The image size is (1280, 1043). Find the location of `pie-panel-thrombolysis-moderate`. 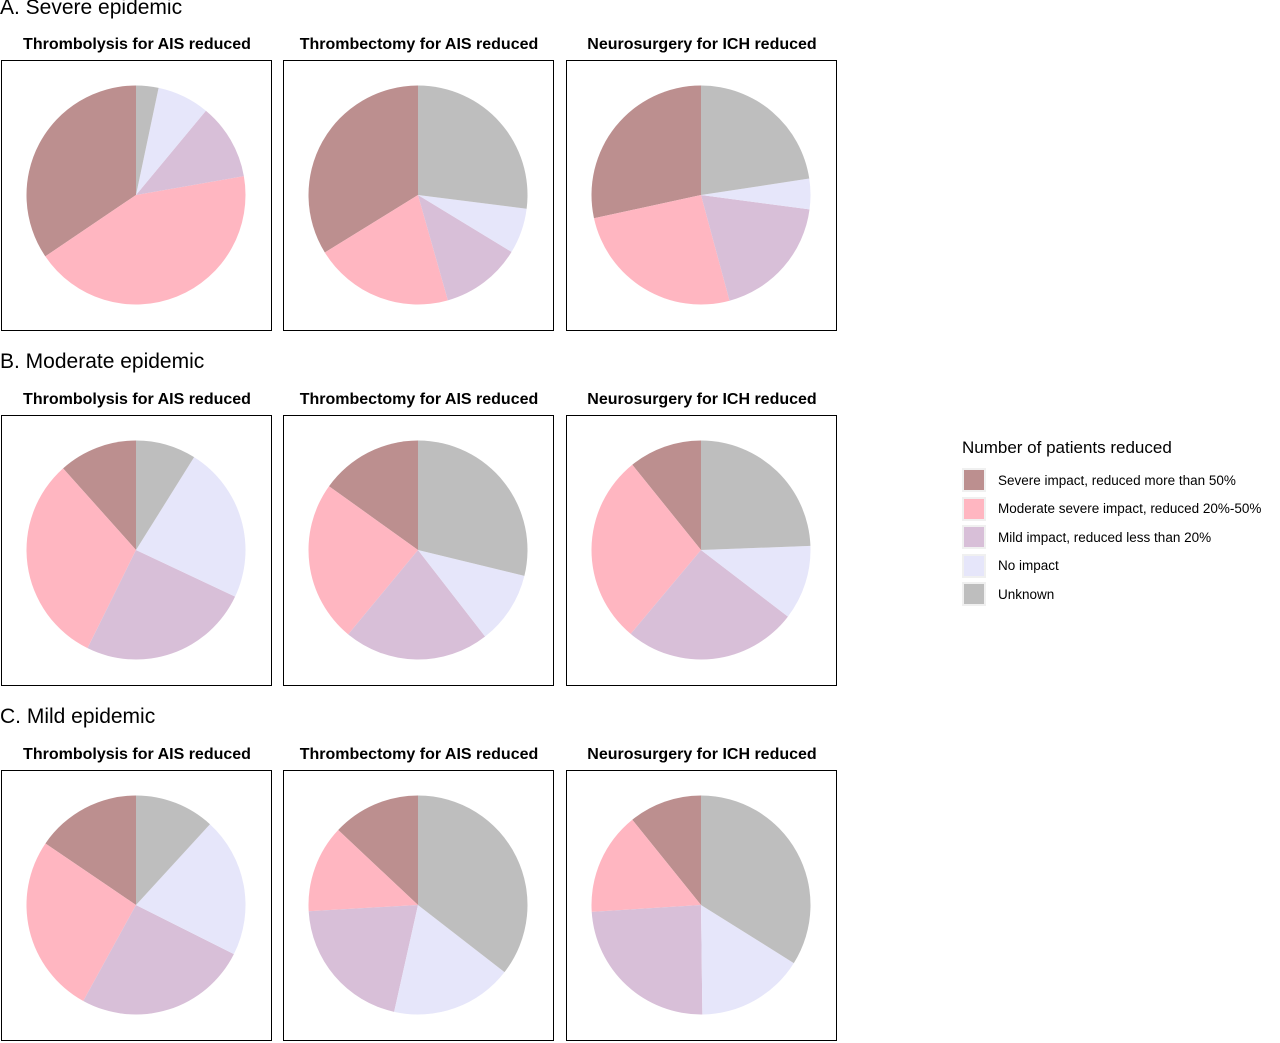

pie-panel-thrombolysis-moderate is located at coordinates (136, 550).